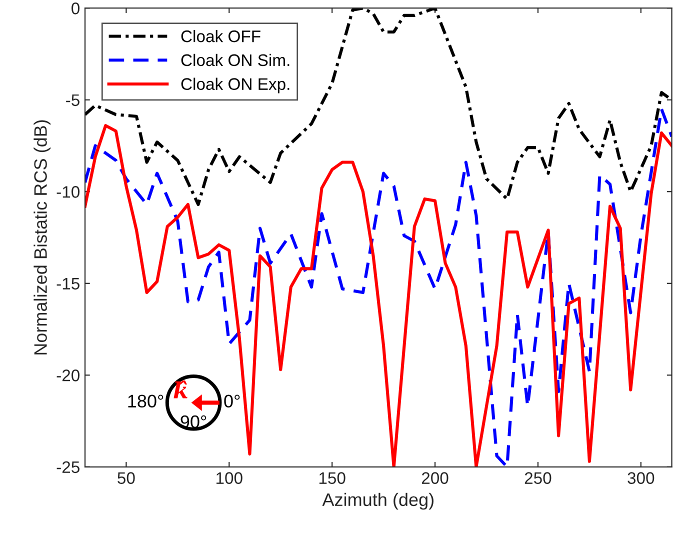 The height and width of the screenshot is (541, 694). I want to click on y-axis-title: Normalized Bistatic RCS (dB), so click(42, 237).